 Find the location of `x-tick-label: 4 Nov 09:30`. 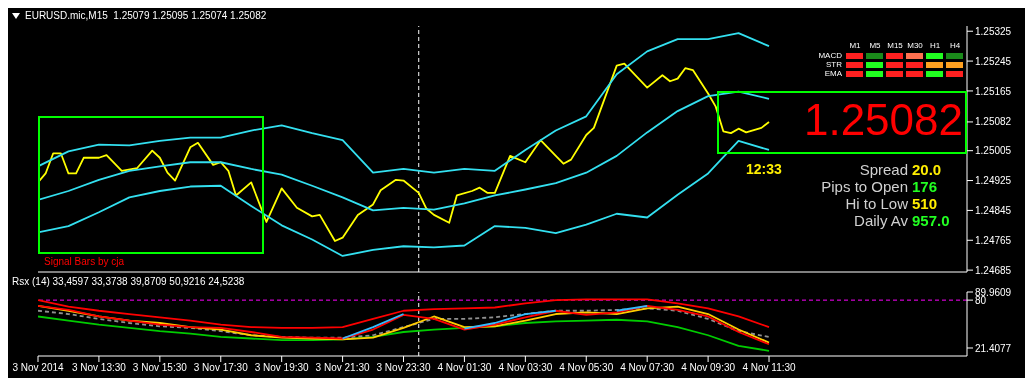

x-tick-label: 4 Nov 09:30 is located at coordinates (708, 368).